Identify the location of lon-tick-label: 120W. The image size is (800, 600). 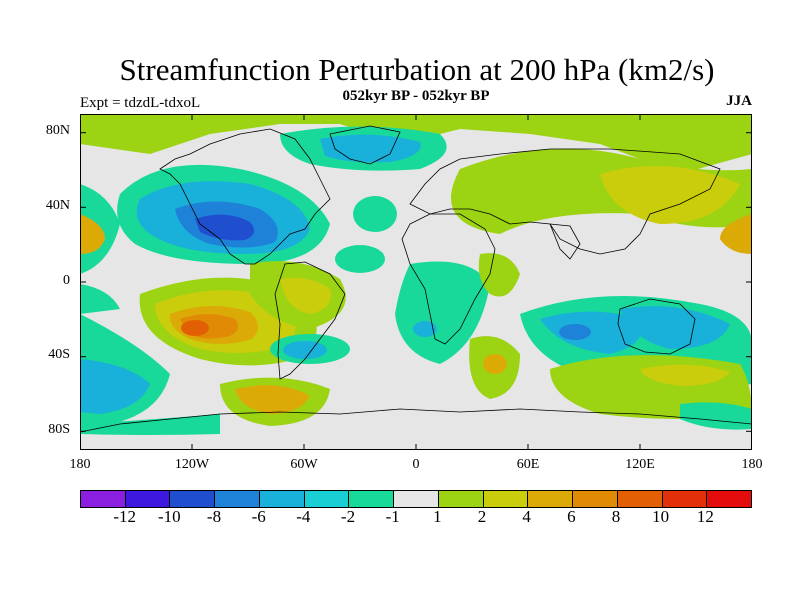
(192, 464).